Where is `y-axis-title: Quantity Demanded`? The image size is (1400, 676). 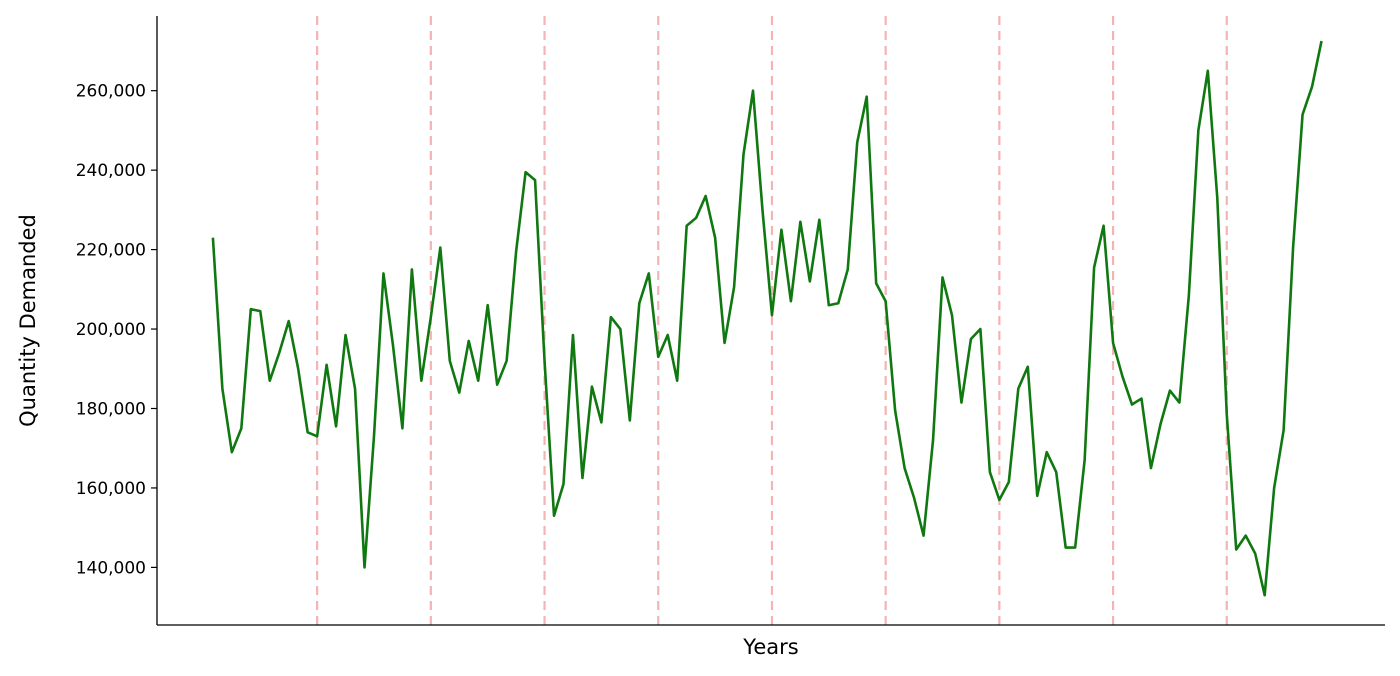 y-axis-title: Quantity Demanded is located at coordinates (28, 320).